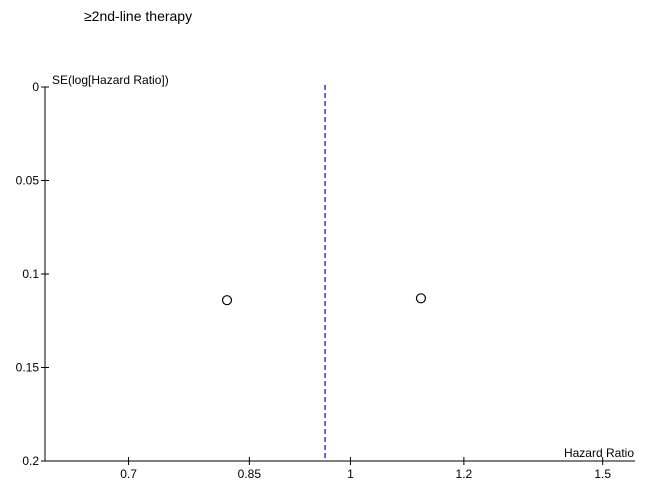 This screenshot has height=488, width=648. What do you see at coordinates (365, 469) in the screenshot?
I see `x-ticks: 0.7 0.85 1 1.2 1.5` at bounding box center [365, 469].